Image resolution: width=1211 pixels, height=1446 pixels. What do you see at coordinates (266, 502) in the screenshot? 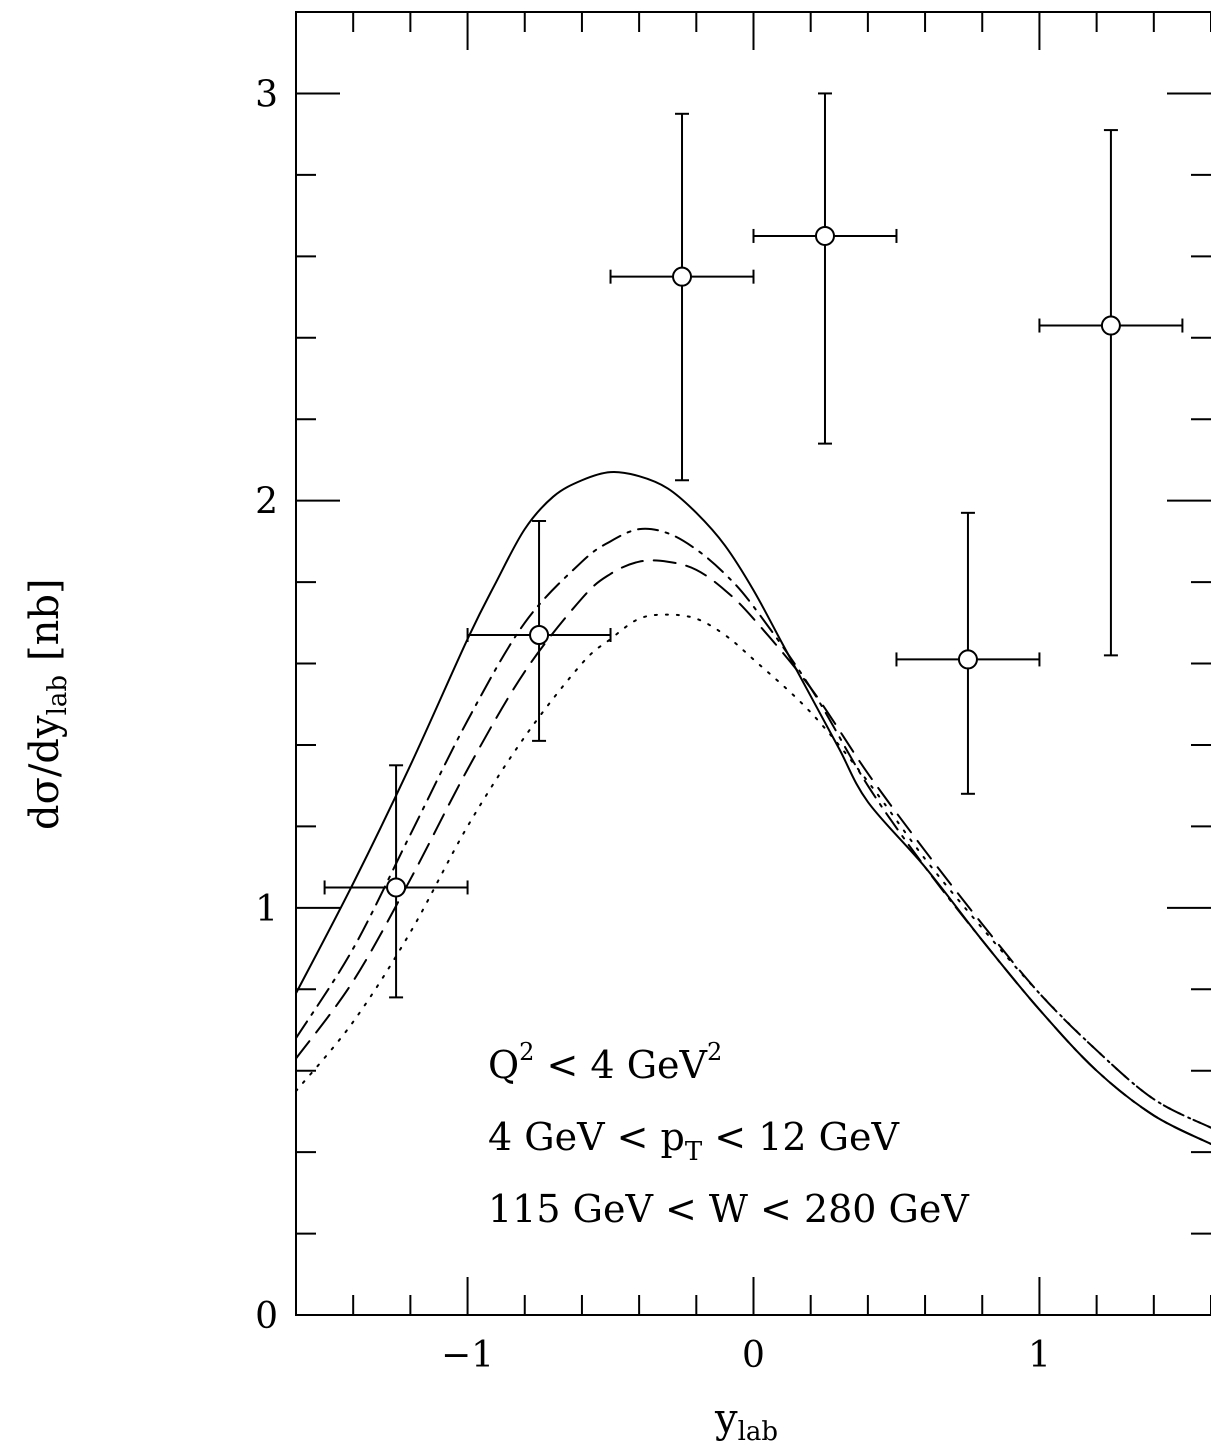
I see `y-tick-label: 2` at bounding box center [266, 502].